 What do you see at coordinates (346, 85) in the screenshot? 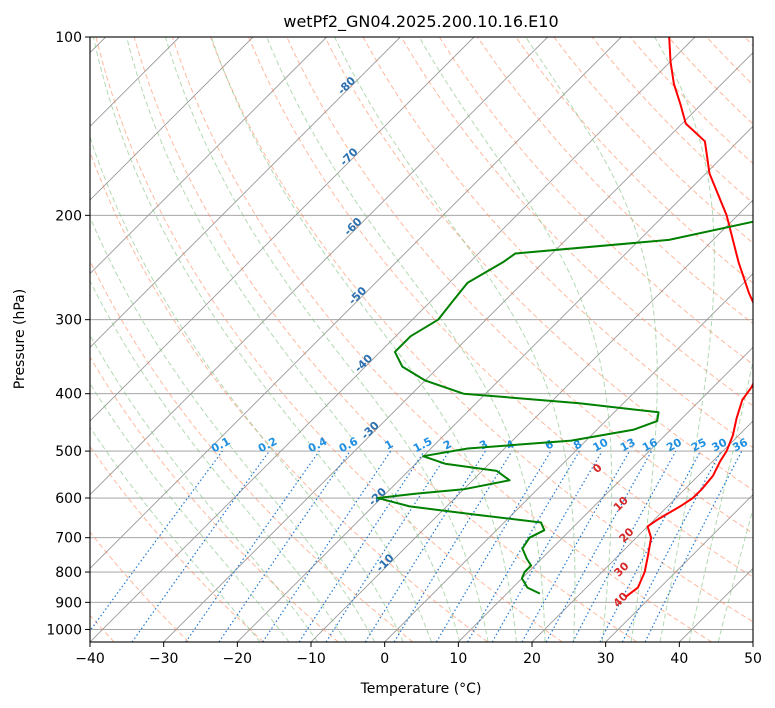
I see `dry-adiabat-label: -80` at bounding box center [346, 85].